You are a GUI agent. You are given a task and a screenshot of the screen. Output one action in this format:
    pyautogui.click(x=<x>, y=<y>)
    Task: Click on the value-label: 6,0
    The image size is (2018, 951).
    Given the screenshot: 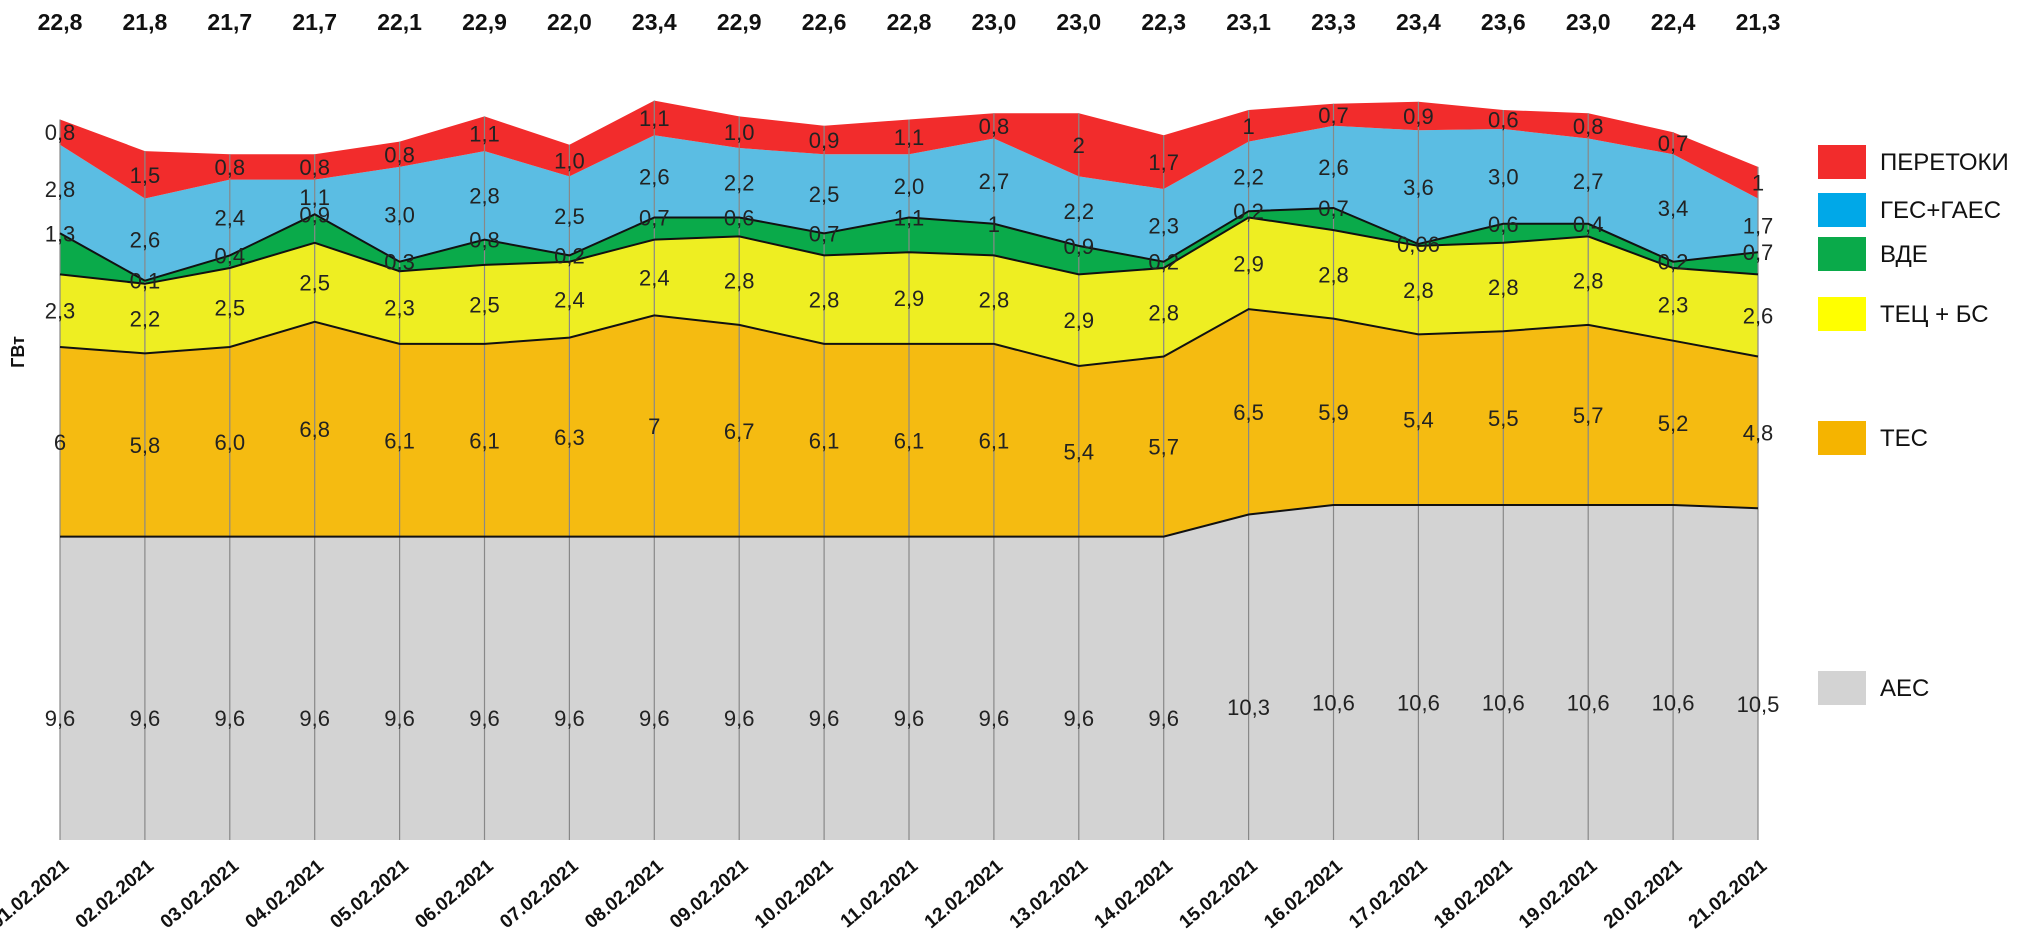 What is the action you would take?
    pyautogui.click(x=230, y=442)
    